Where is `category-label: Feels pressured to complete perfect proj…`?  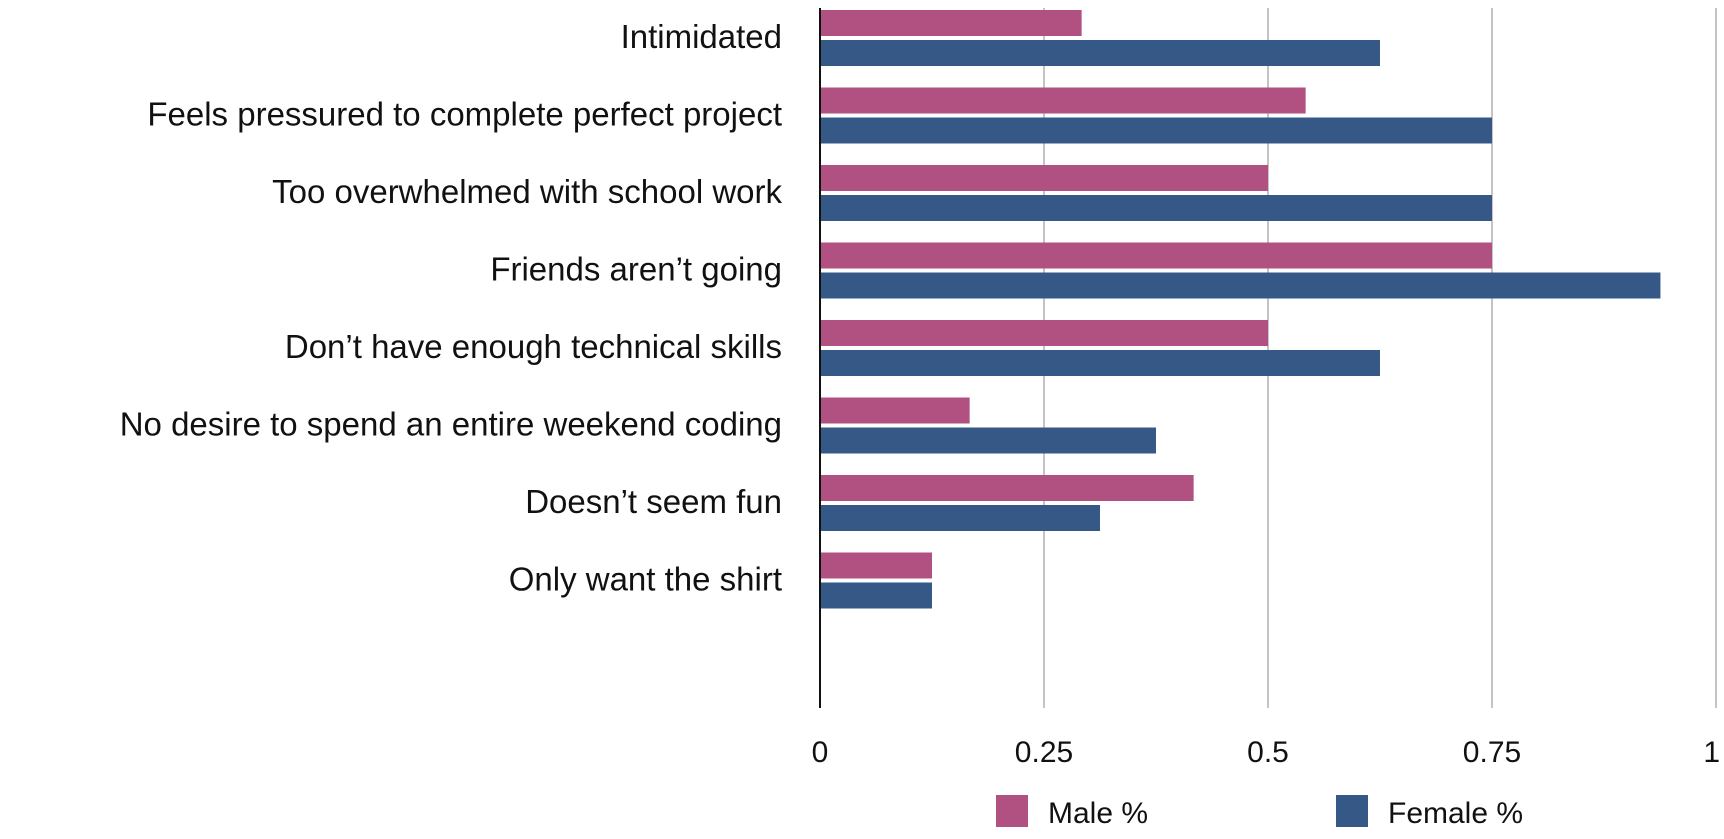
category-label: Feels pressured to complete perfect proj… is located at coordinates (464, 114).